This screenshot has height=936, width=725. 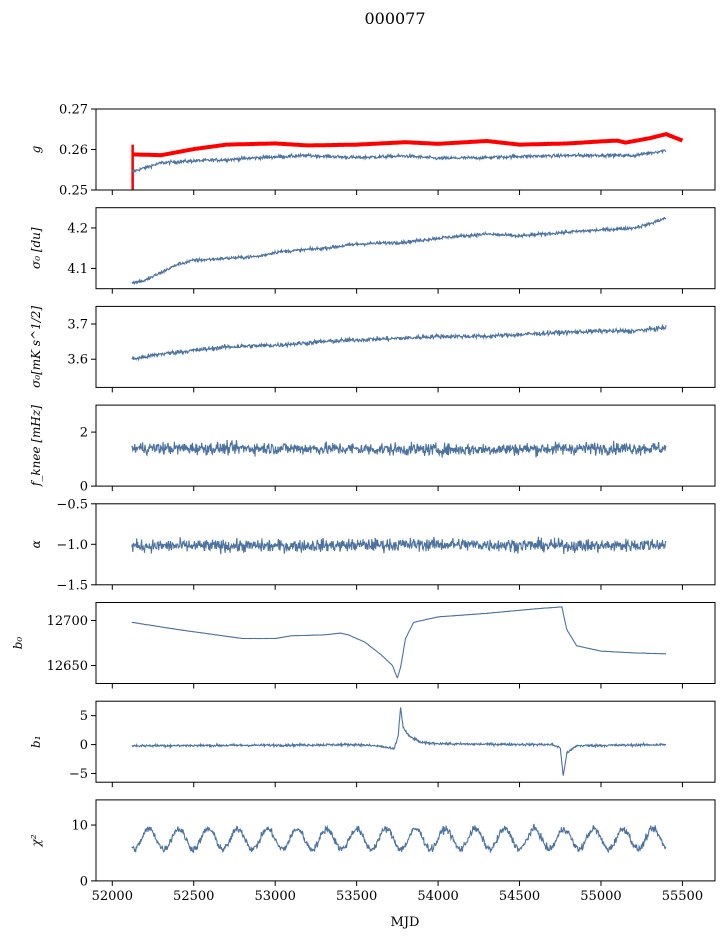 What do you see at coordinates (72, 545) in the screenshot?
I see `y-tick-label-alpha-1: −1.0` at bounding box center [72, 545].